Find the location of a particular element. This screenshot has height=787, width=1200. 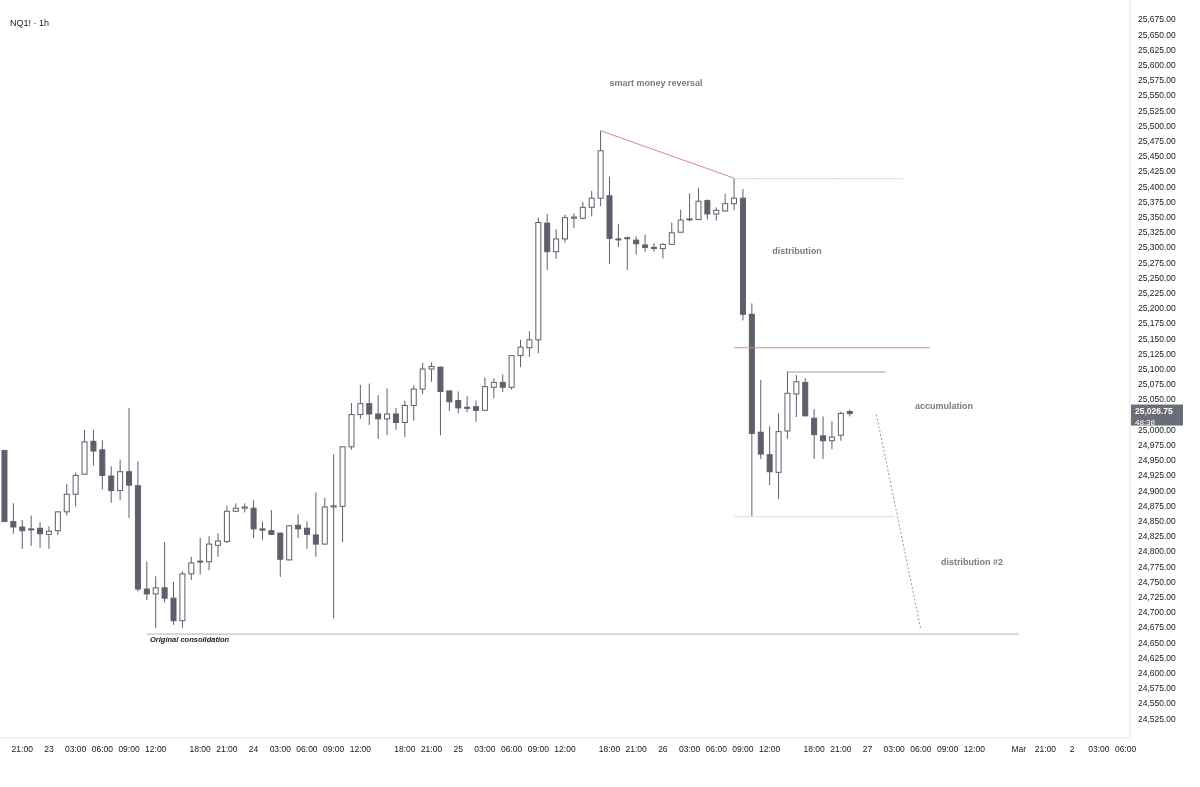

y-tick-label: 24,825.00 is located at coordinates (1157, 536).